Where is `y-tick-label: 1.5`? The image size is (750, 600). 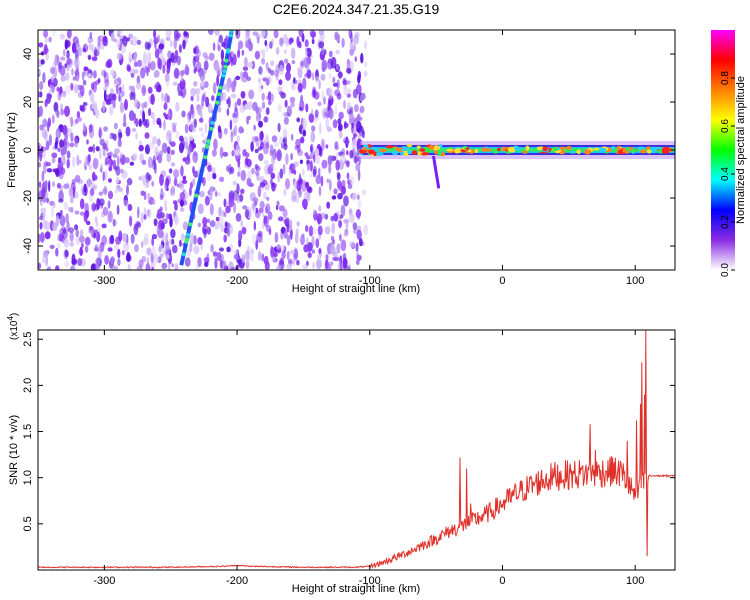 y-tick-label: 1.5 is located at coordinates (28, 431).